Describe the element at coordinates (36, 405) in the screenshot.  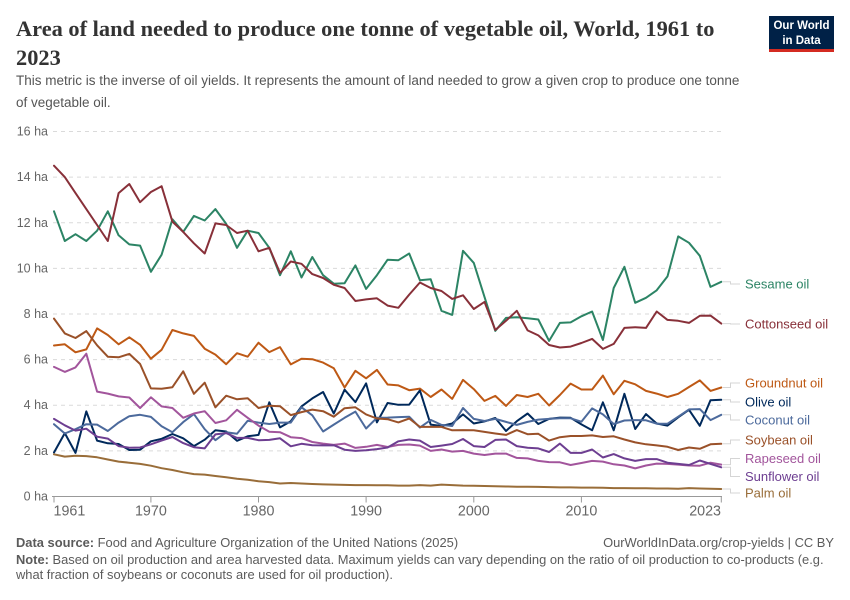
I see `svg-text: 4 ha` at that location.